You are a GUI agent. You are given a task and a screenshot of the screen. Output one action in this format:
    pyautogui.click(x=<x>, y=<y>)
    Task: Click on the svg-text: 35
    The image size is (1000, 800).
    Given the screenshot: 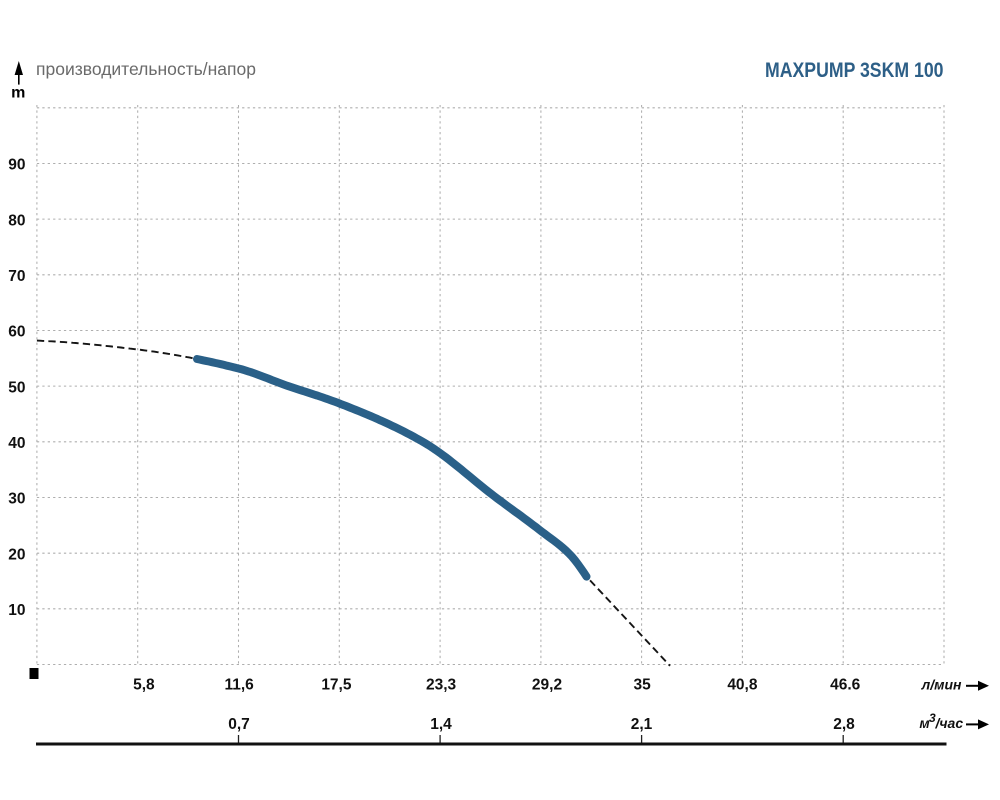 What is the action you would take?
    pyautogui.click(x=642, y=685)
    